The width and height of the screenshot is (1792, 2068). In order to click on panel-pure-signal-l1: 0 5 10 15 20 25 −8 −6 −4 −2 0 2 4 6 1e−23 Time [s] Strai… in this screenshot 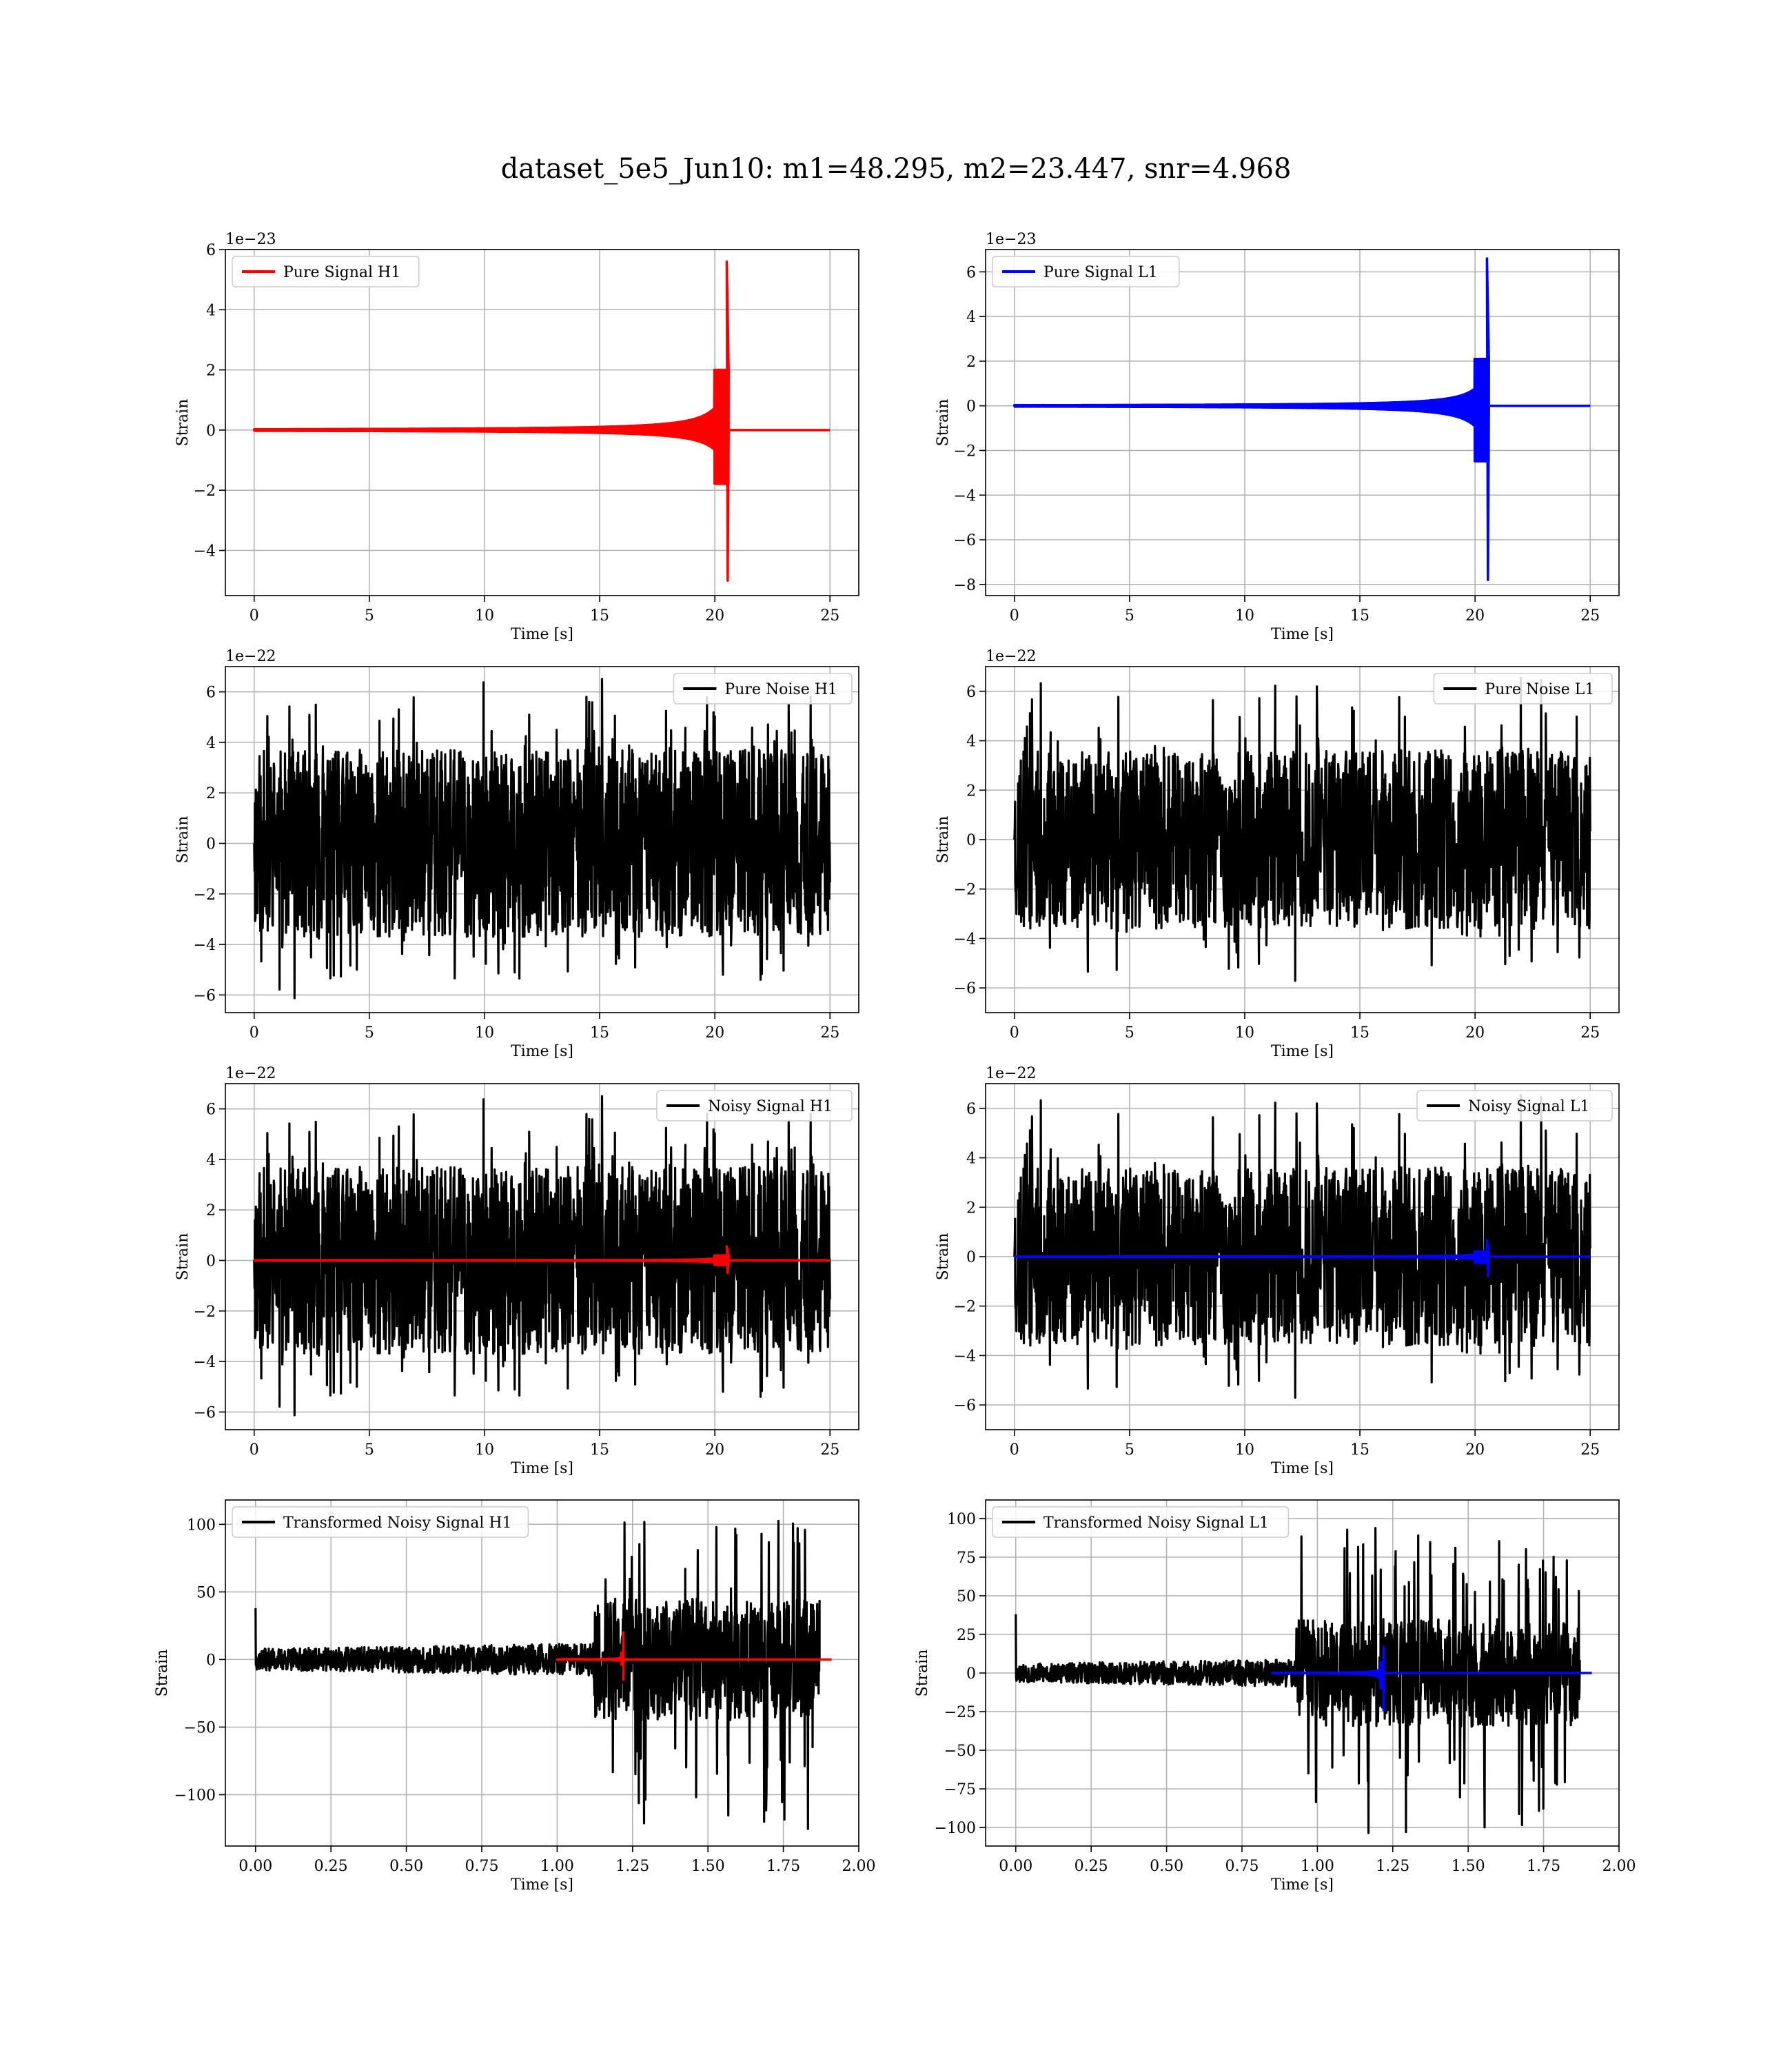, I will do `click(1277, 437)`.